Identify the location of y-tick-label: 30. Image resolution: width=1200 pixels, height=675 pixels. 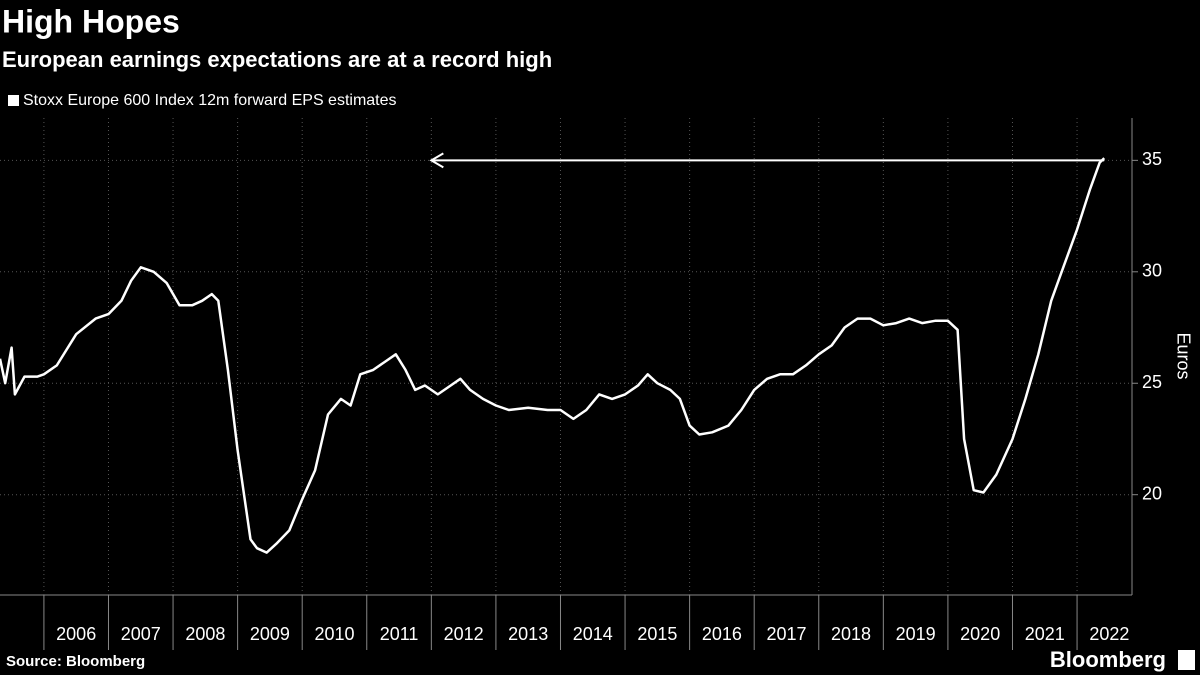
(1152, 271).